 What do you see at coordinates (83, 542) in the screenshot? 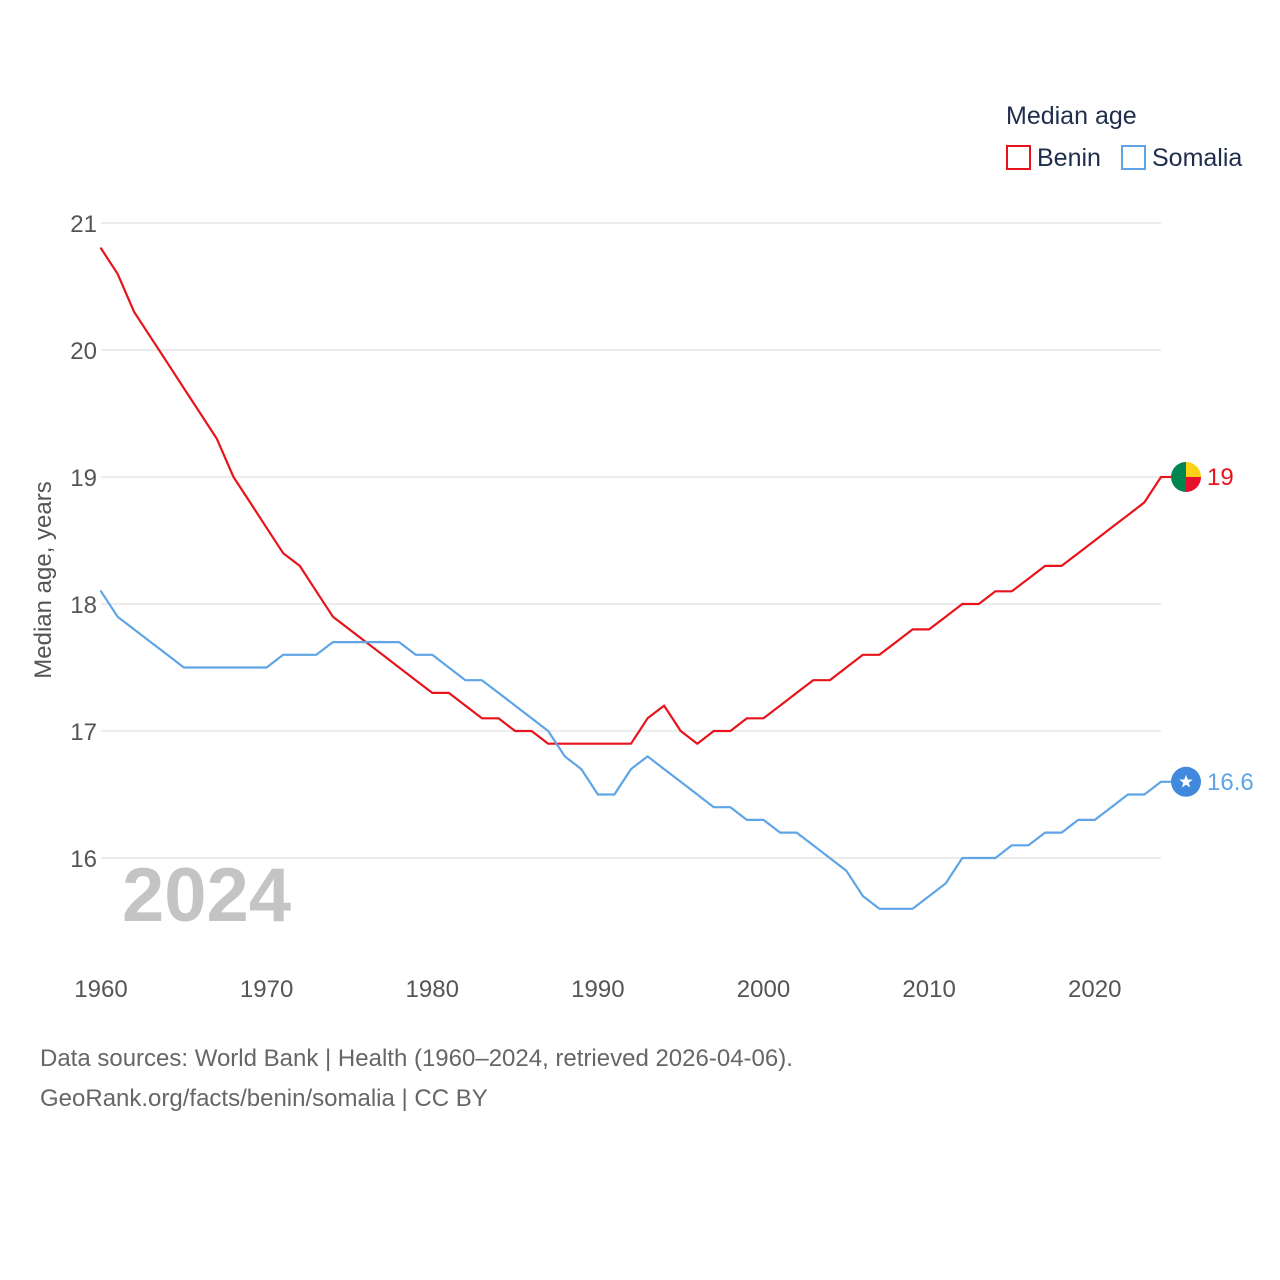
I see `y-axis-ticks: 16 17 18 19 20 21` at bounding box center [83, 542].